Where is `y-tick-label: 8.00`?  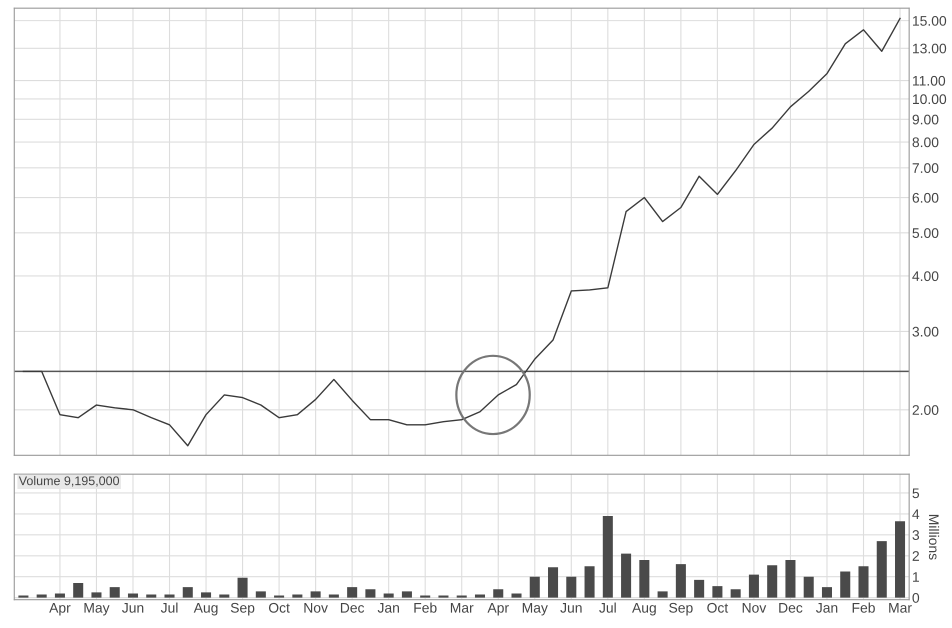
y-tick-label: 8.00 is located at coordinates (925, 142).